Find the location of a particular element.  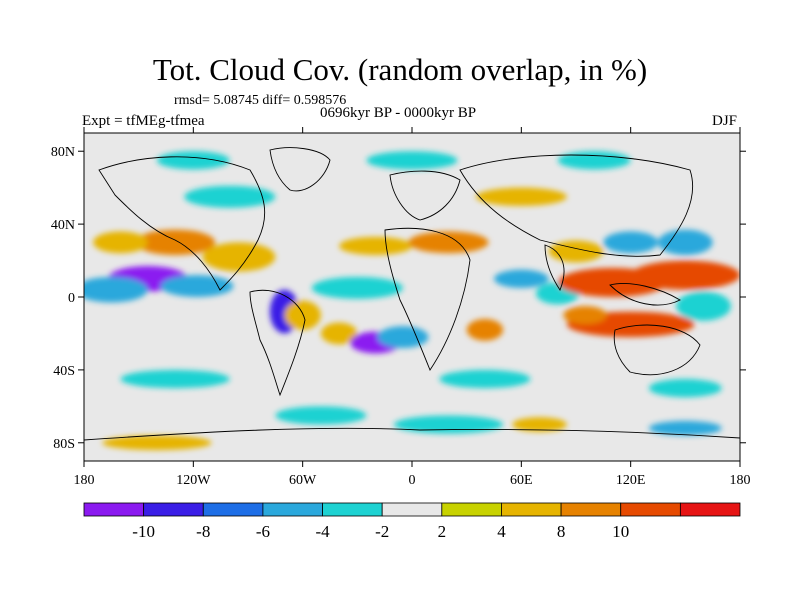

colorbar-label: 10 is located at coordinates (620, 531).